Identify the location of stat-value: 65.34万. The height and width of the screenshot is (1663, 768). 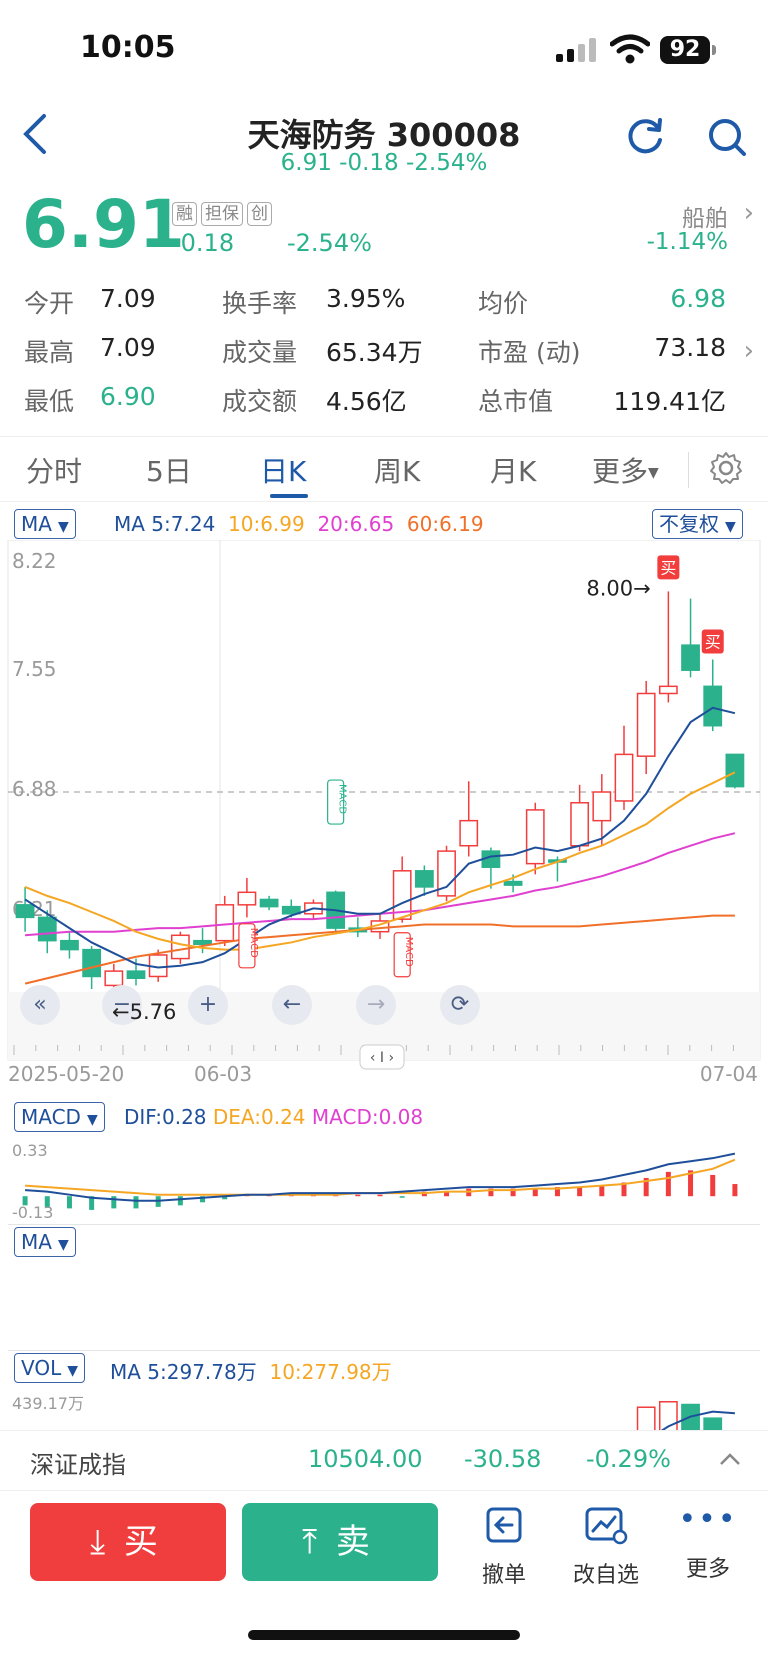
(374, 352).